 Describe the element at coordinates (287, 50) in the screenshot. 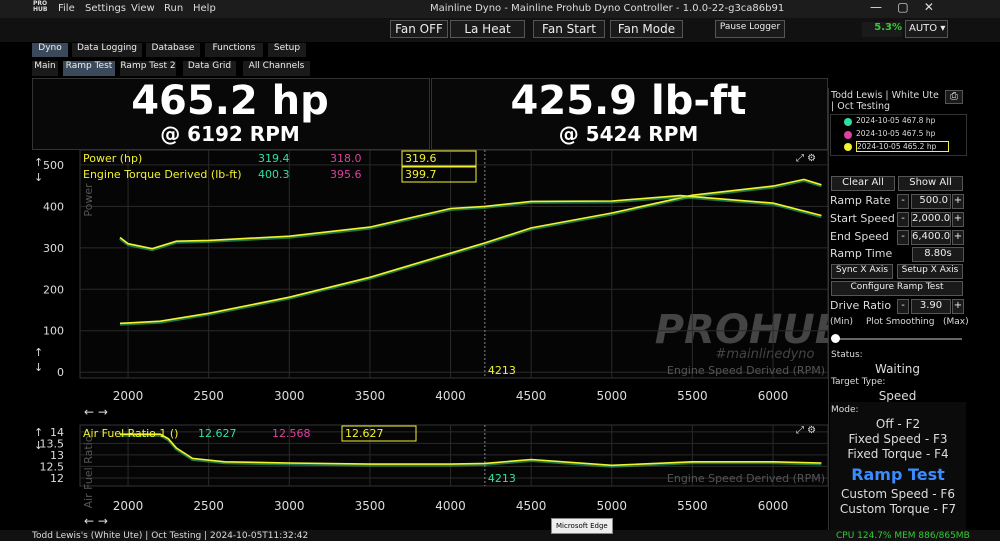

I see `tab: Setup` at that location.